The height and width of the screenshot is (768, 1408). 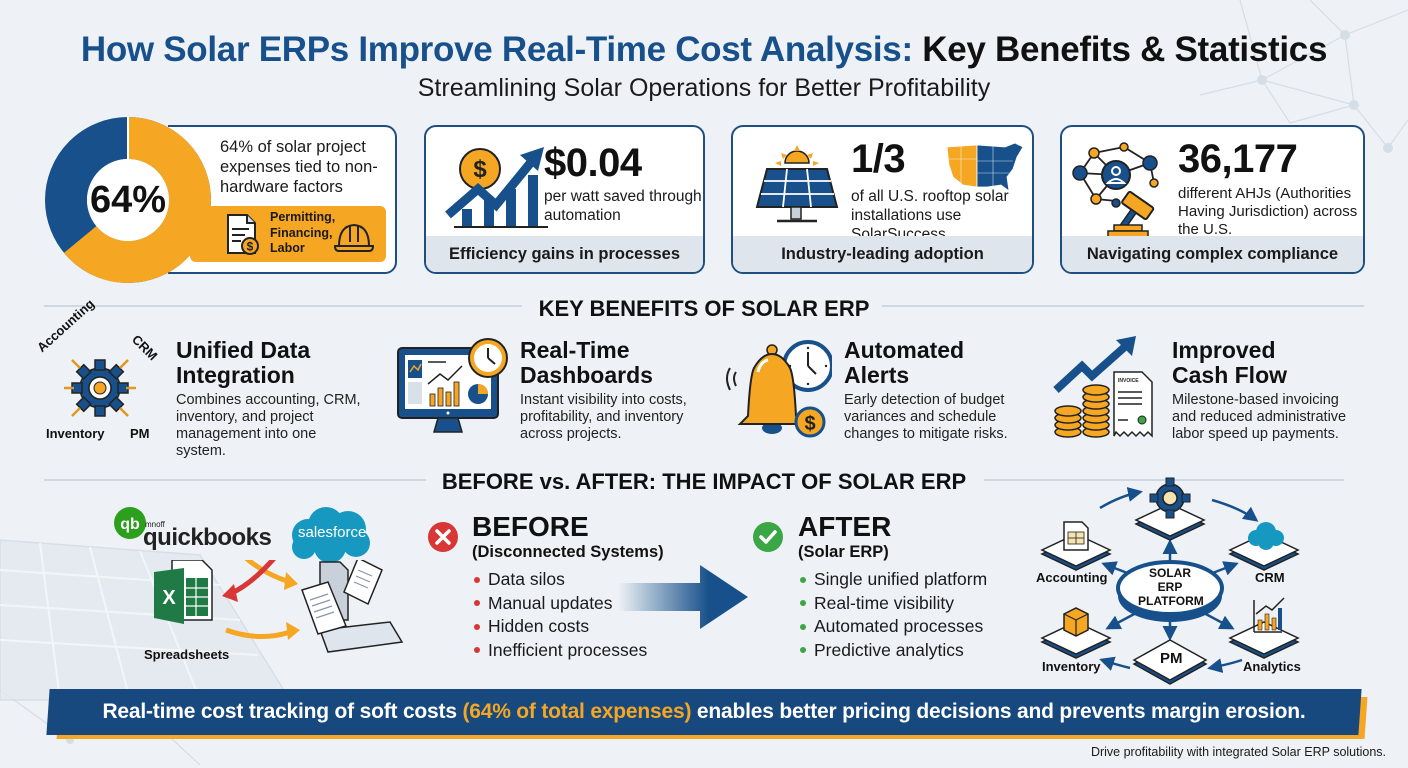 I want to click on svg-text: X, so click(x=169, y=598).